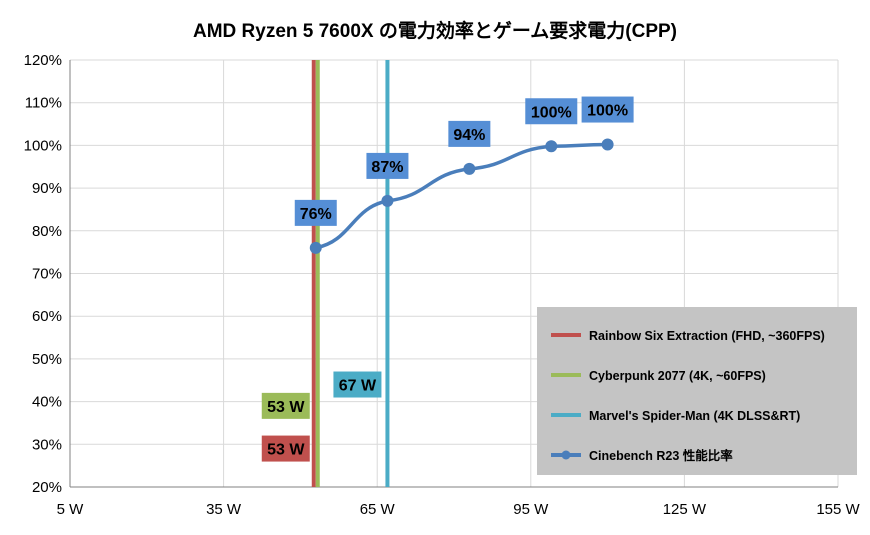  Describe the element at coordinates (661, 455) in the screenshot. I see `legend-entry: Cinebench R23 性能比率` at that location.